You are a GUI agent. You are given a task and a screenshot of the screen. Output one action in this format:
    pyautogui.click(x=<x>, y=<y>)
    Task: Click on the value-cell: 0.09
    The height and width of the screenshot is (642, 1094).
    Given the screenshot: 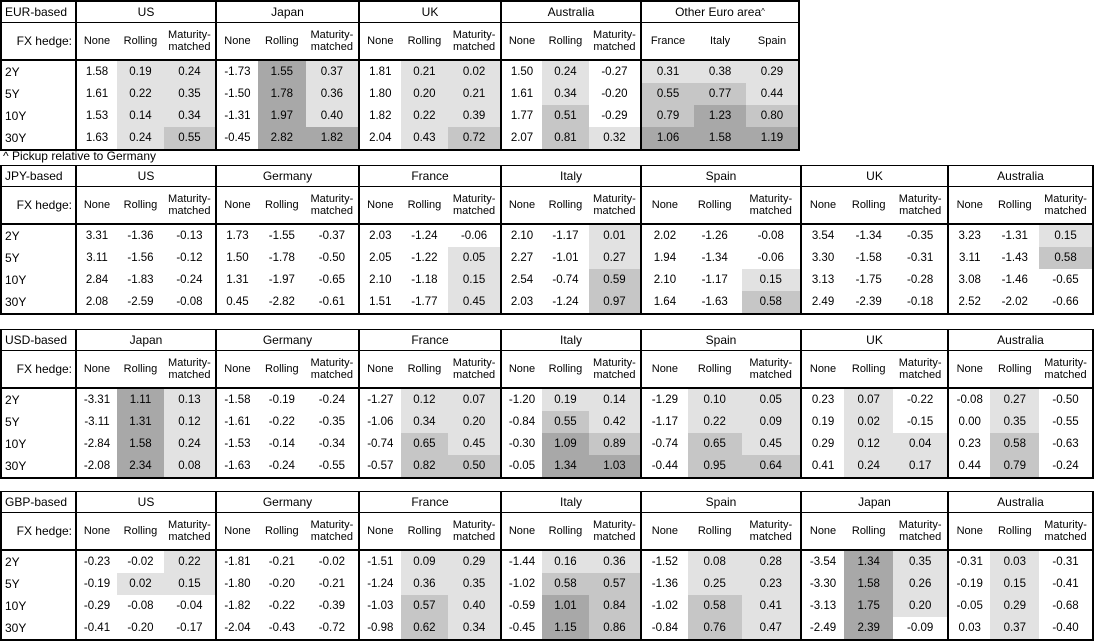 What is the action you would take?
    pyautogui.click(x=424, y=562)
    